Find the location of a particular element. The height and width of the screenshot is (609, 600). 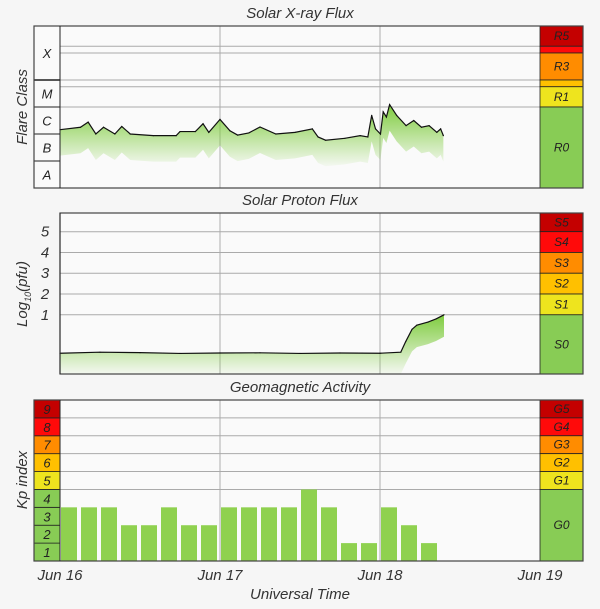

y-tick-label: 4 is located at coordinates (45, 252).